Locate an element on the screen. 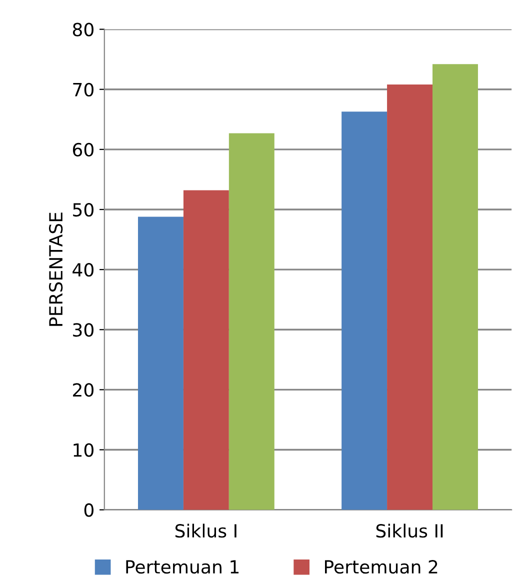  y-tick-label: 70 is located at coordinates (83, 89).